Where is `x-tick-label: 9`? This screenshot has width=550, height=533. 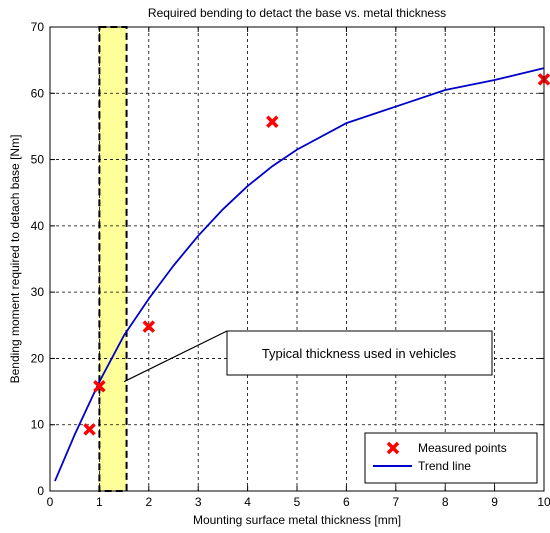
x-tick-label: 9 is located at coordinates (494, 502).